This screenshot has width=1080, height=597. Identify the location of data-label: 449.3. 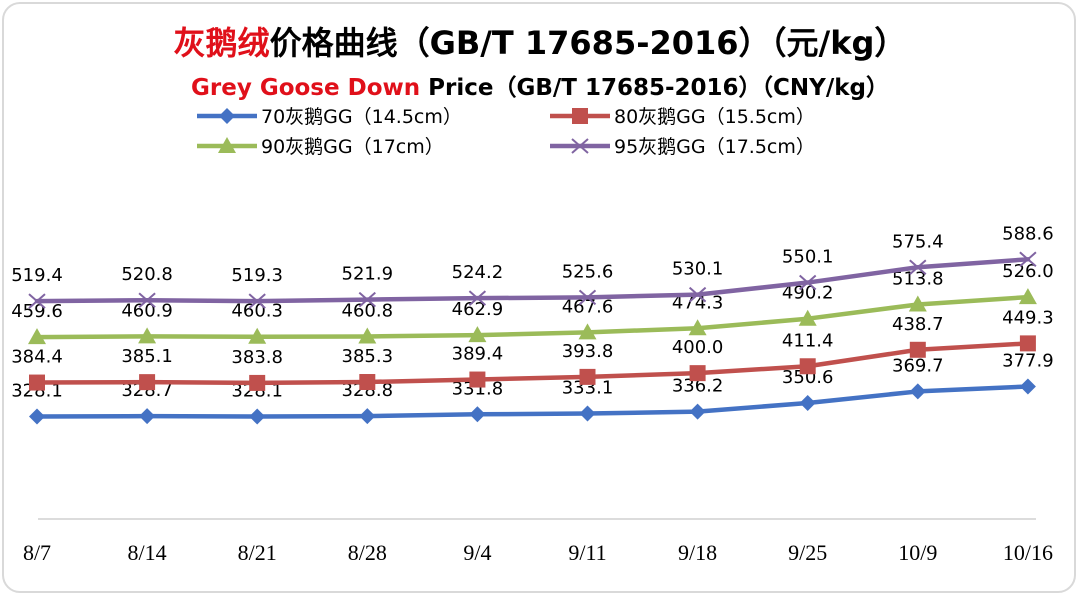
(1028, 317).